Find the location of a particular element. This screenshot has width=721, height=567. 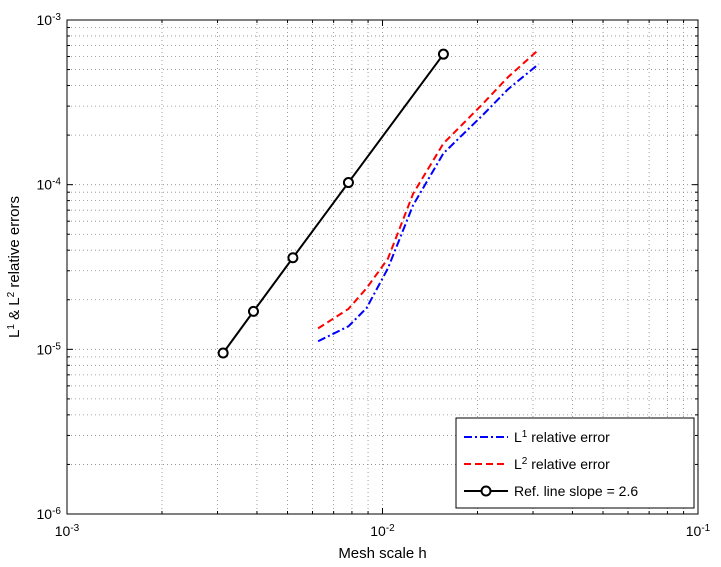

y-label-part: & L is located at coordinates (14, 310).